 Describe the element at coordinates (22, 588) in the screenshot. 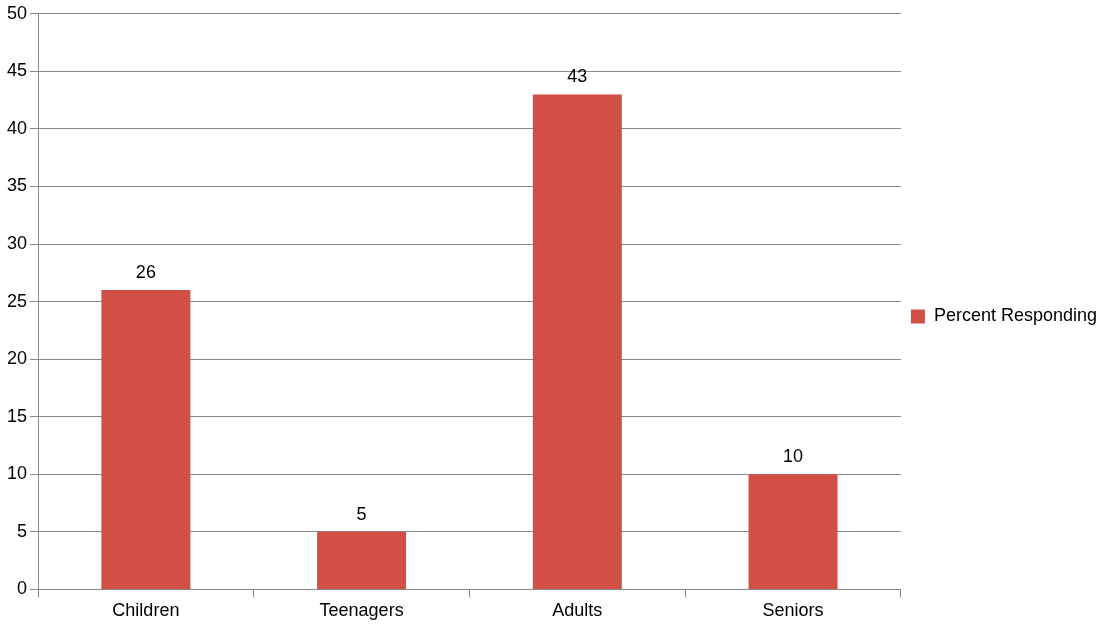

I see `y-tick-label: 0` at that location.